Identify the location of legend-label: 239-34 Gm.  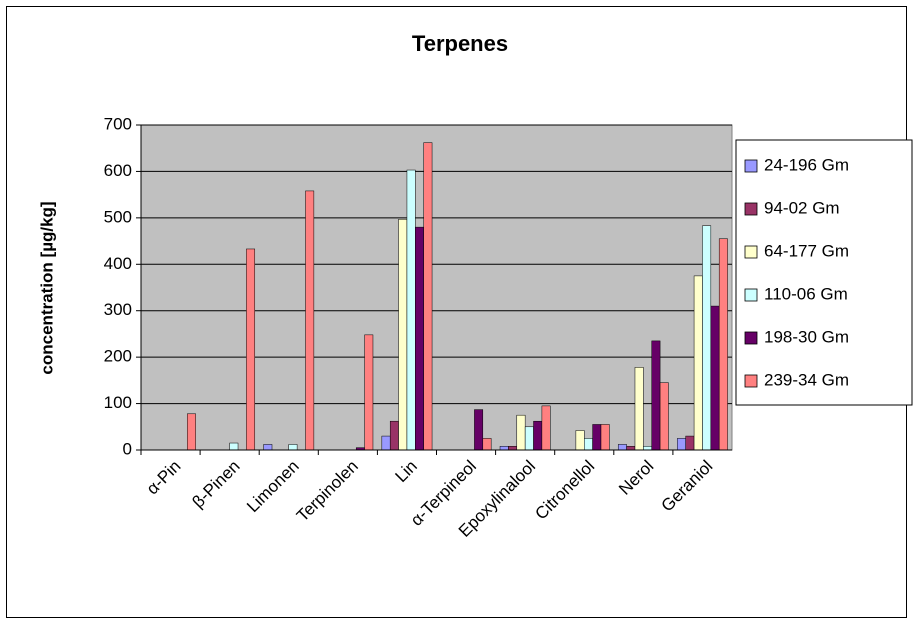
(806, 379).